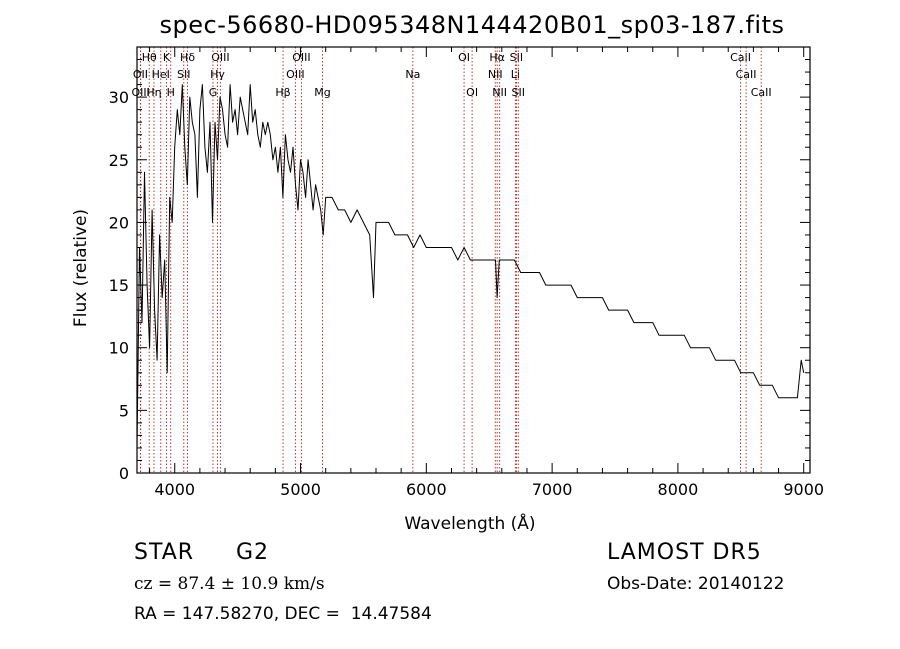  Describe the element at coordinates (119, 160) in the screenshot. I see `y-tick-label-5: 25` at that location.